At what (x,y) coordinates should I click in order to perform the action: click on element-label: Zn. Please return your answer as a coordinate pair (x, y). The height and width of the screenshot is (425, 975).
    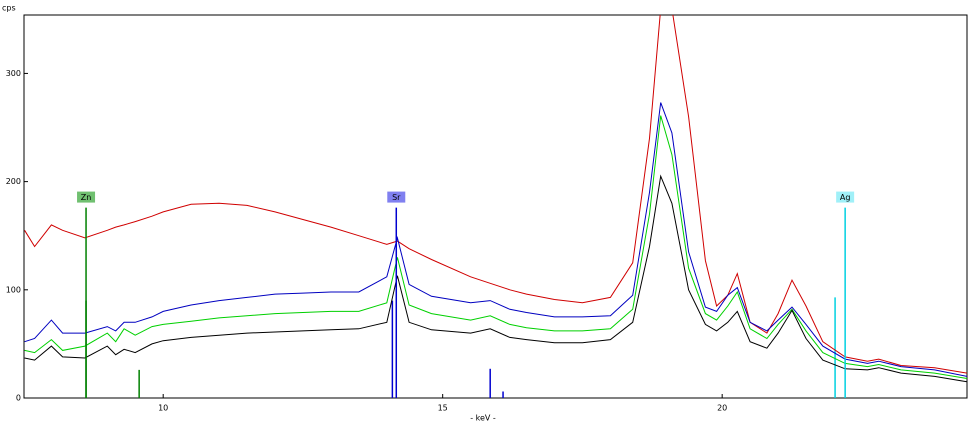
    Looking at the image, I should click on (86, 197).